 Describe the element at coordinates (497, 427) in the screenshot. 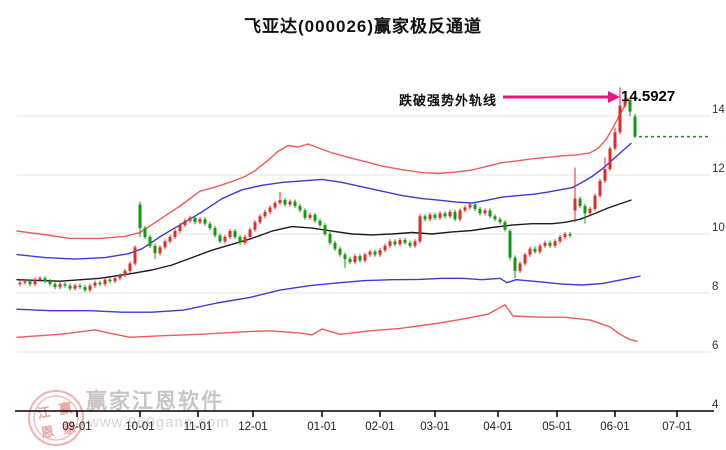

I see `x-tick-label: 04-01` at that location.